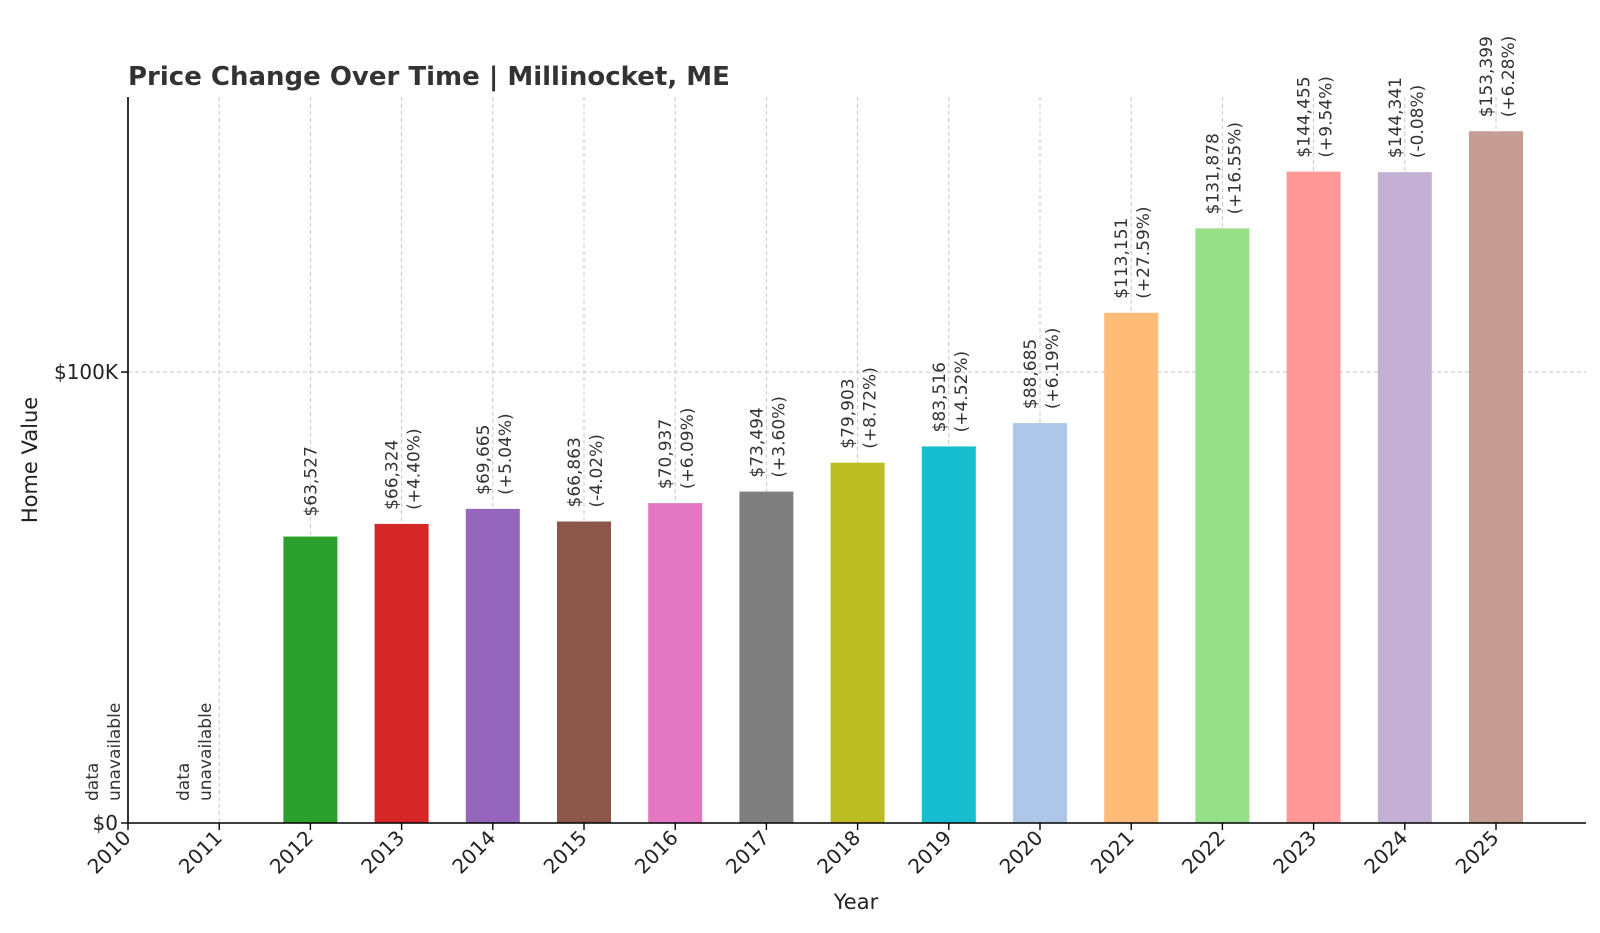 This screenshot has height=933, width=1600. I want to click on change-label: (+3.60%), so click(779, 437).